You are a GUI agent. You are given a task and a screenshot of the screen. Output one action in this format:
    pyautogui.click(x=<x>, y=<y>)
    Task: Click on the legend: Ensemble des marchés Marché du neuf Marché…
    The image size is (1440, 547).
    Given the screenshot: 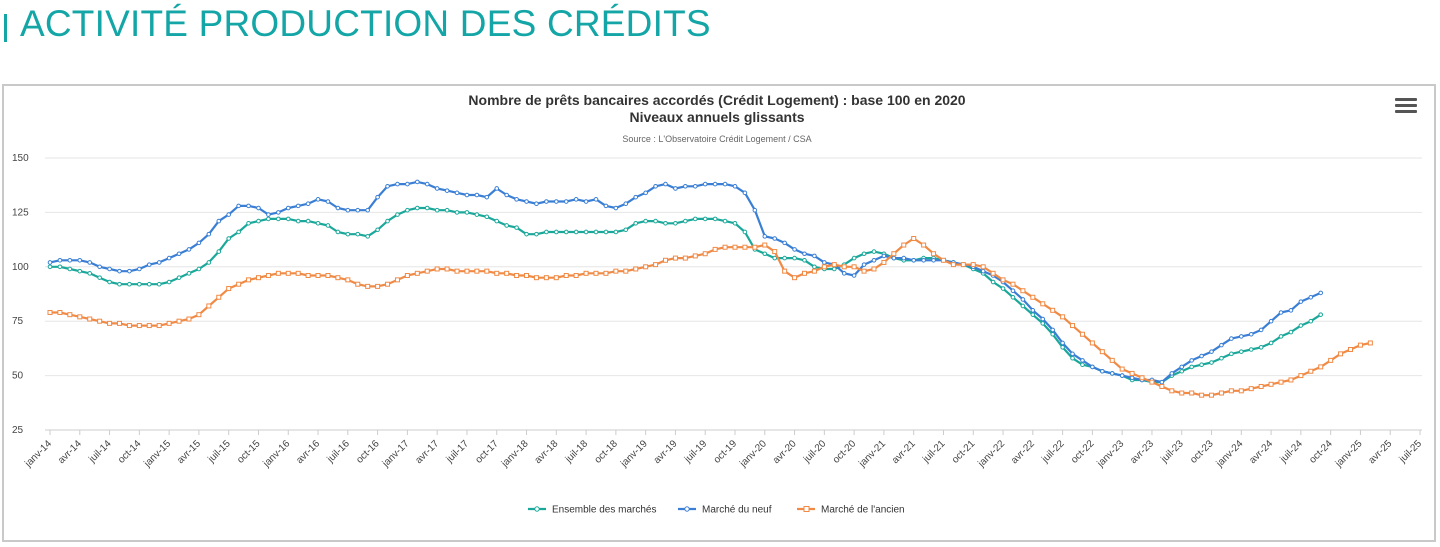 What is the action you would take?
    pyautogui.click(x=716, y=510)
    